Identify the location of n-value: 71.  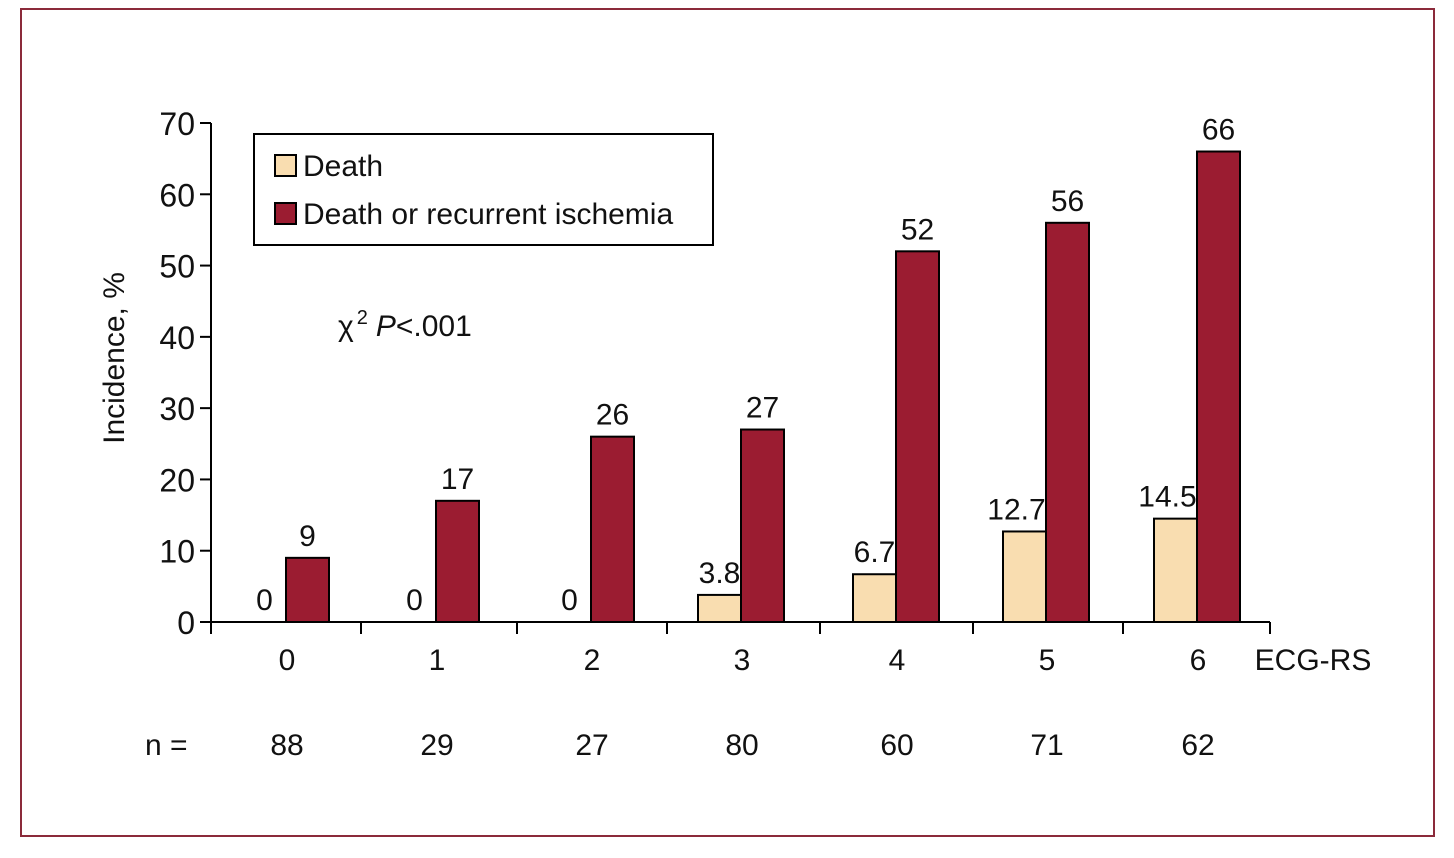
(1046, 745).